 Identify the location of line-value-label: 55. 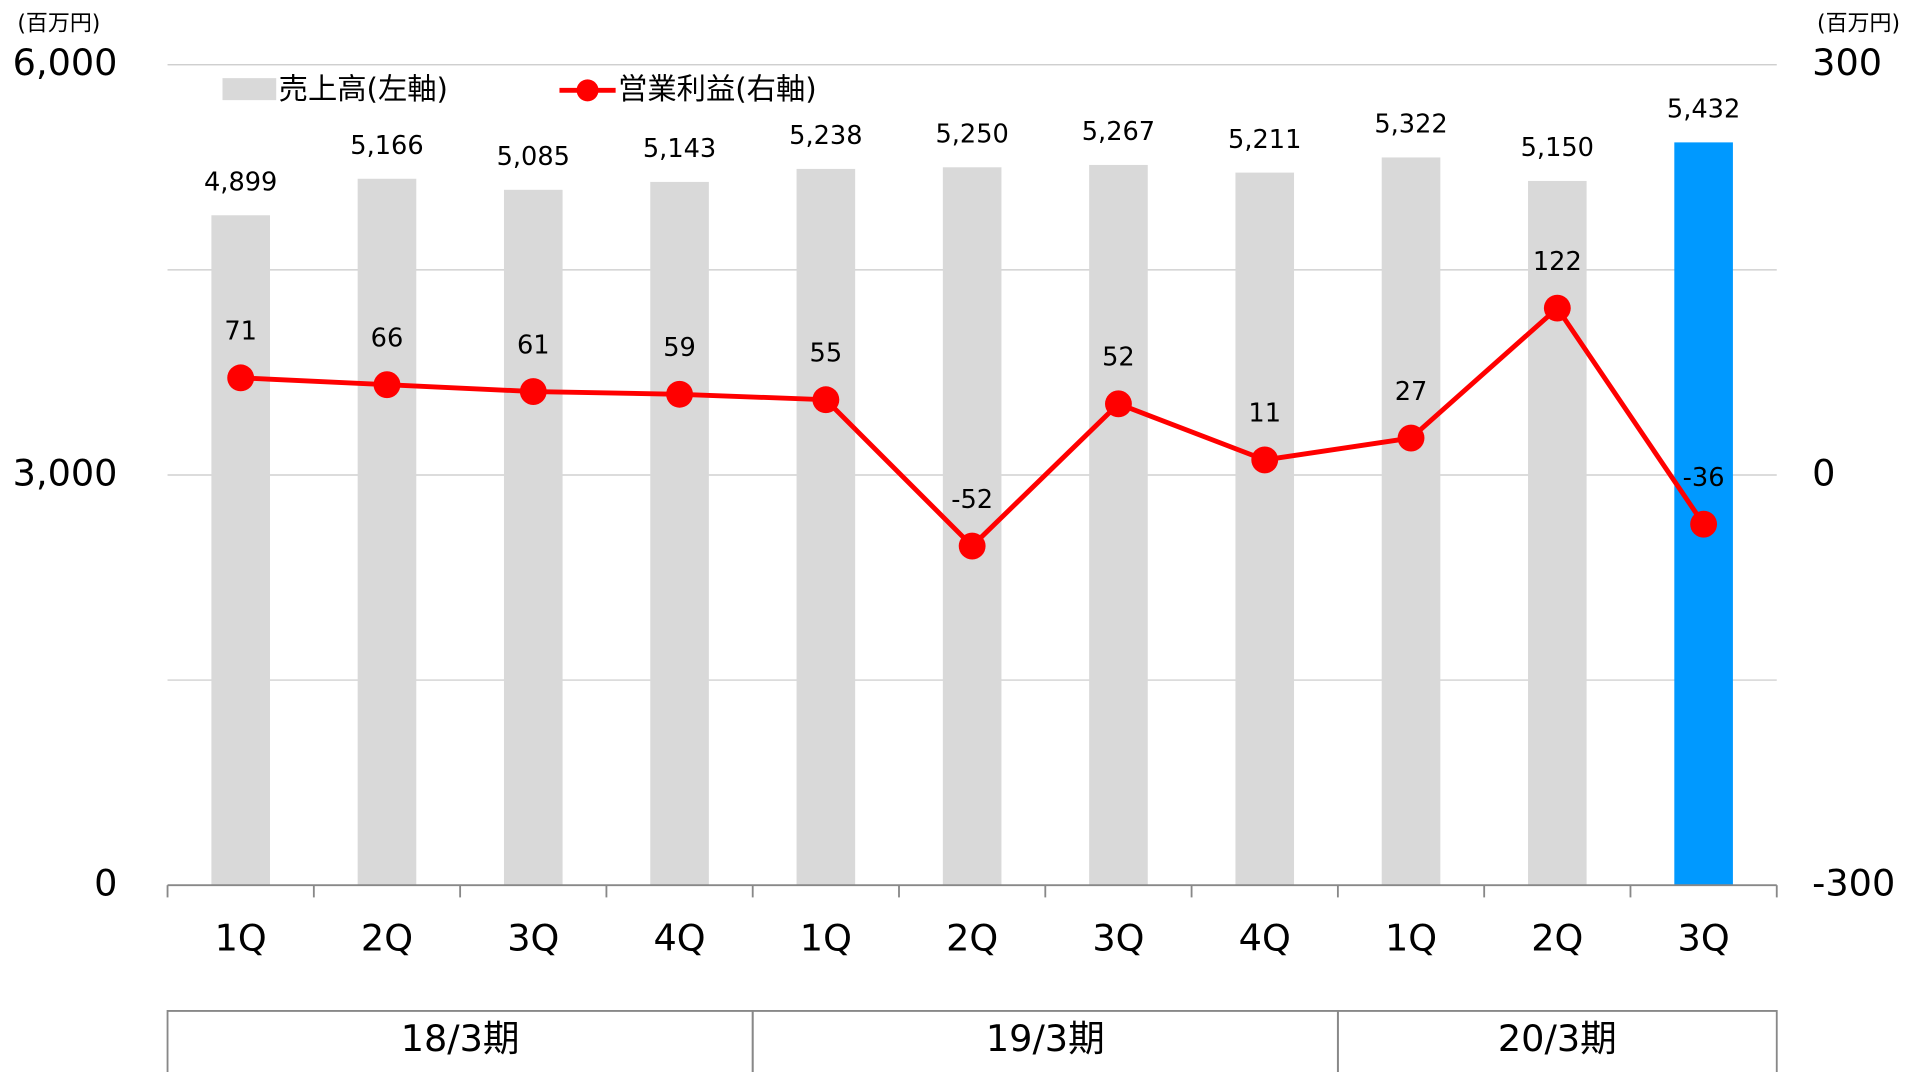
(826, 354).